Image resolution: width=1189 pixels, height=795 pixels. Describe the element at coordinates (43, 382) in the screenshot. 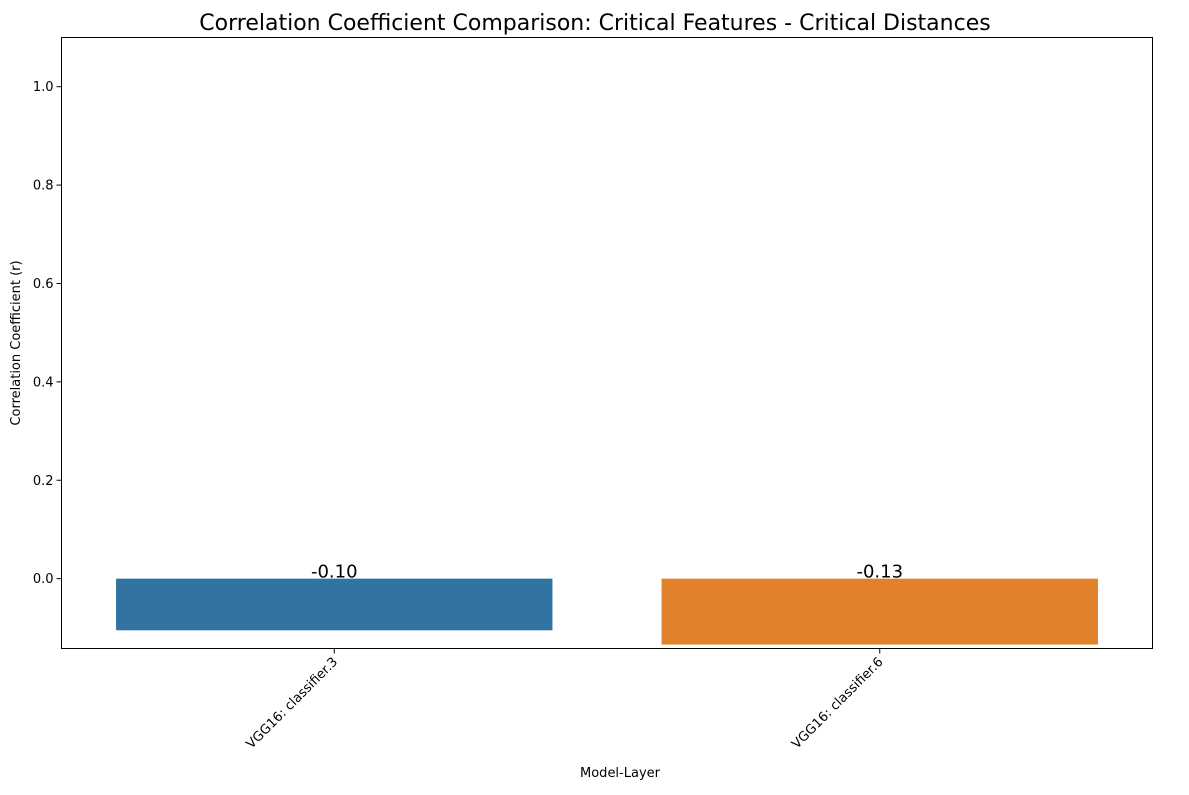

I see `y-tick-label: 0.4` at that location.